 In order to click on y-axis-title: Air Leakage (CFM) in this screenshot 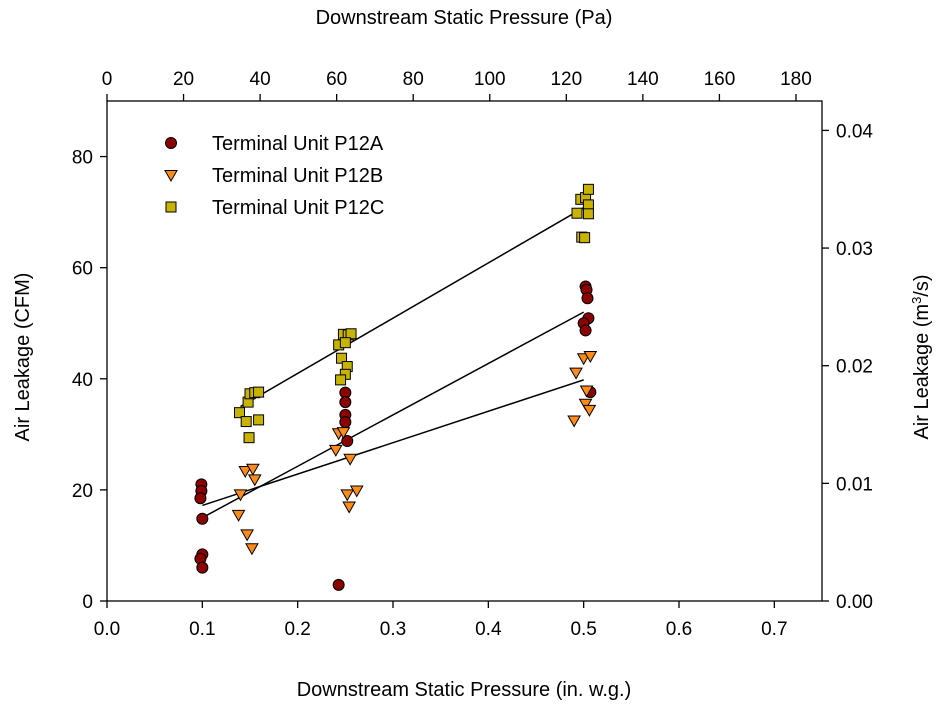, I will do `click(23, 357)`.